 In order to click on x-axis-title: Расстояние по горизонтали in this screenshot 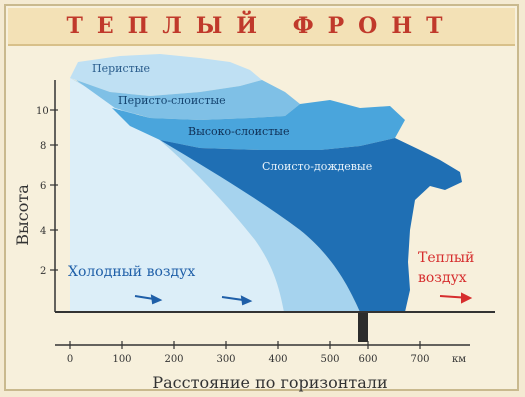, I will do `click(269, 382)`.